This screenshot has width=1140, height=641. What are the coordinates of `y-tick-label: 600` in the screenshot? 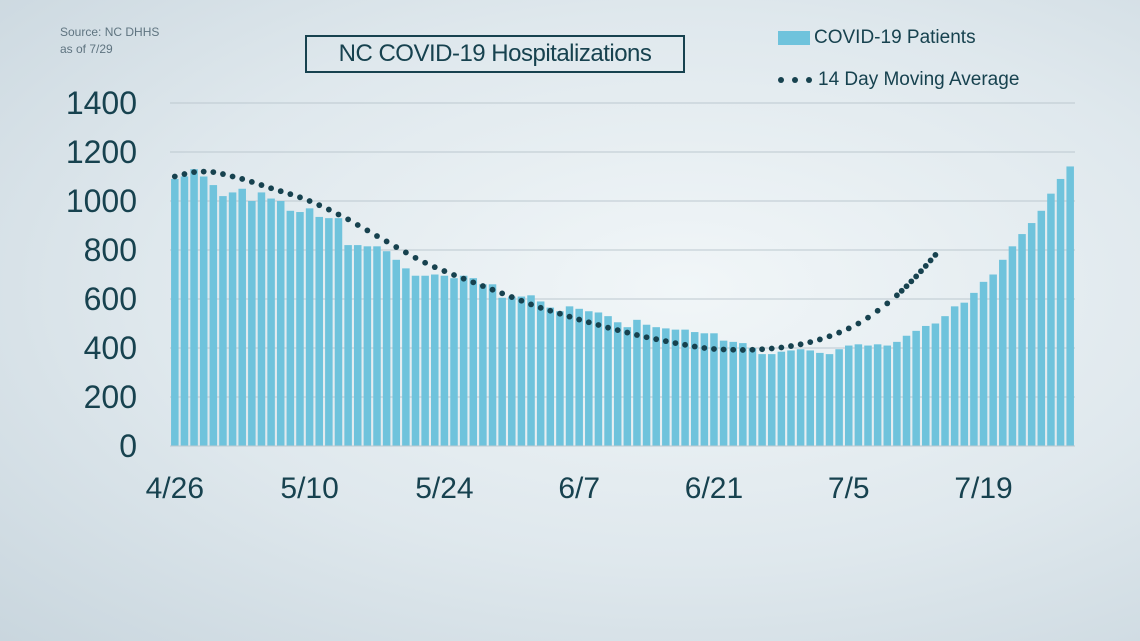 It's located at (110, 299).